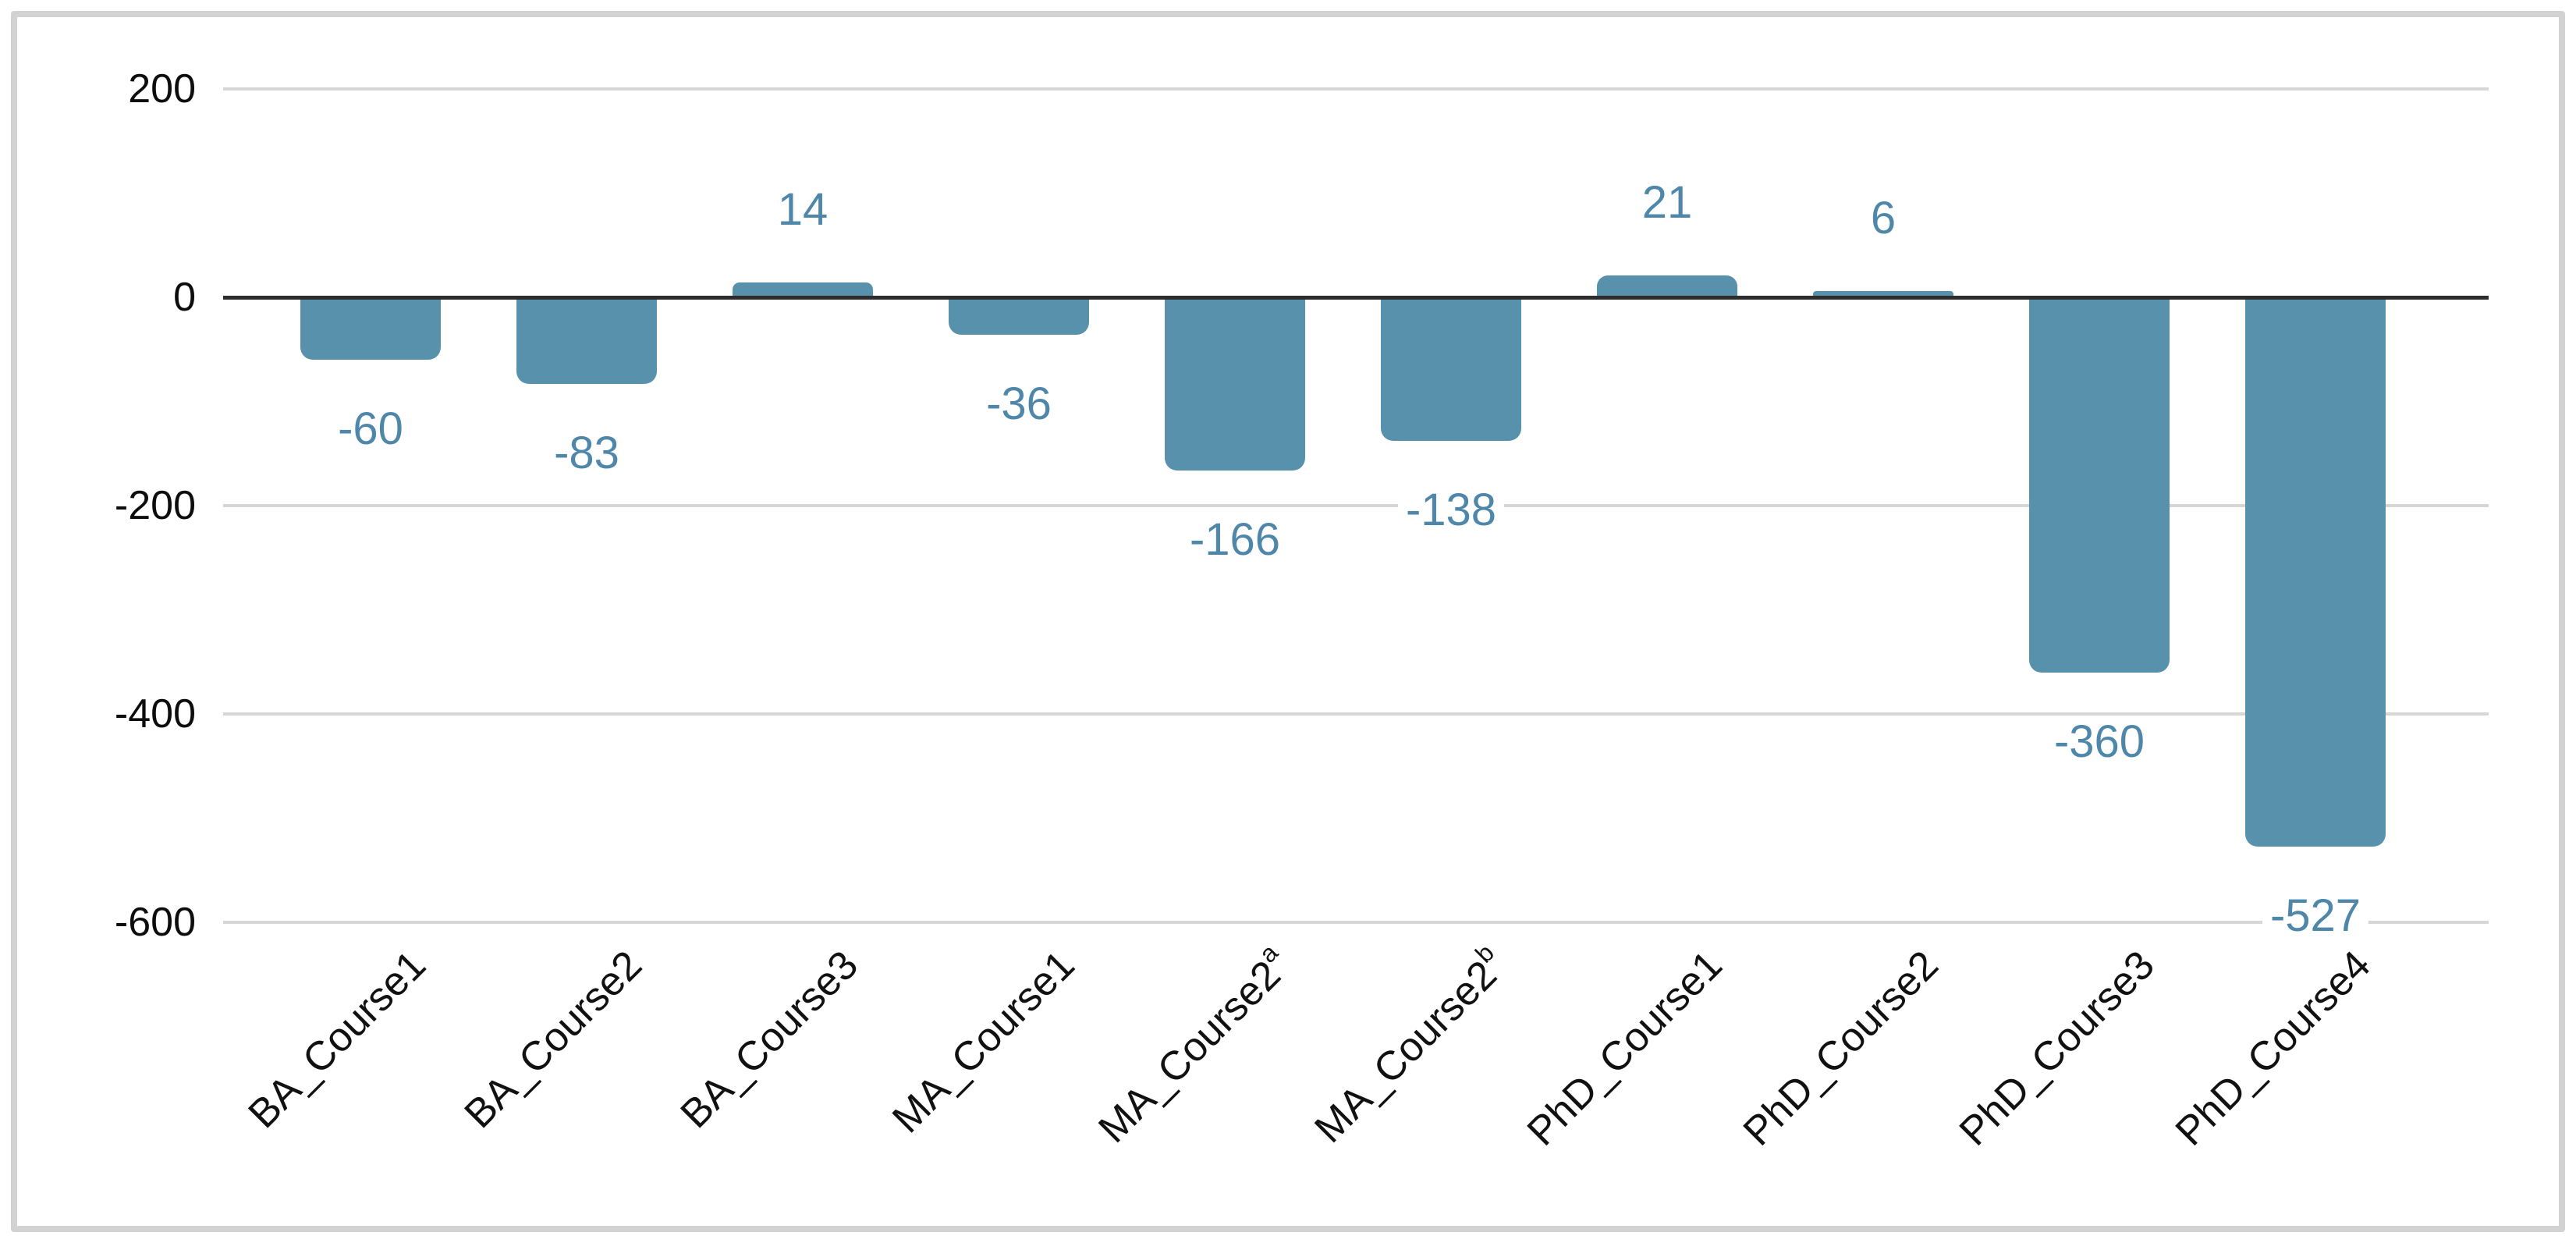 This screenshot has height=1243, width=2576. Describe the element at coordinates (2057, 1048) in the screenshot. I see `x-axis-tick-label: PhD_Course3` at that location.